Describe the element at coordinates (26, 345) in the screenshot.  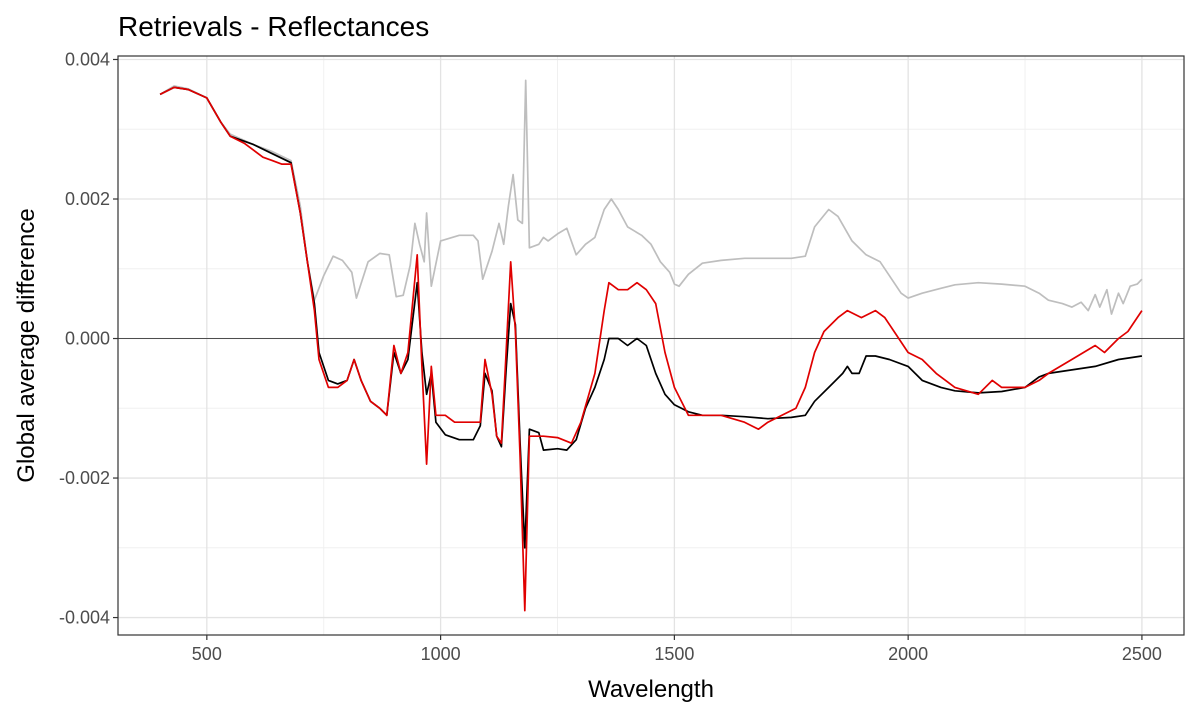
I see `y-axis-title: Global average difference` at that location.